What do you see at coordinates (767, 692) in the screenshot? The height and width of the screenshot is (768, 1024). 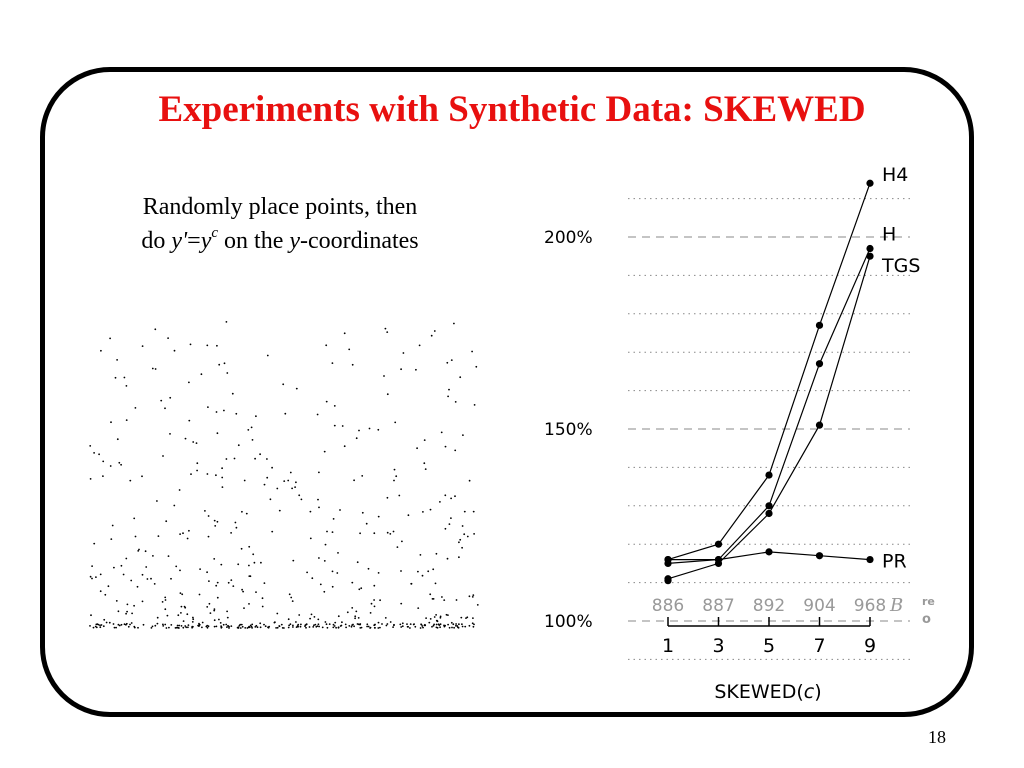 I see `x-axis-title: SKEWED(c)` at bounding box center [767, 692].